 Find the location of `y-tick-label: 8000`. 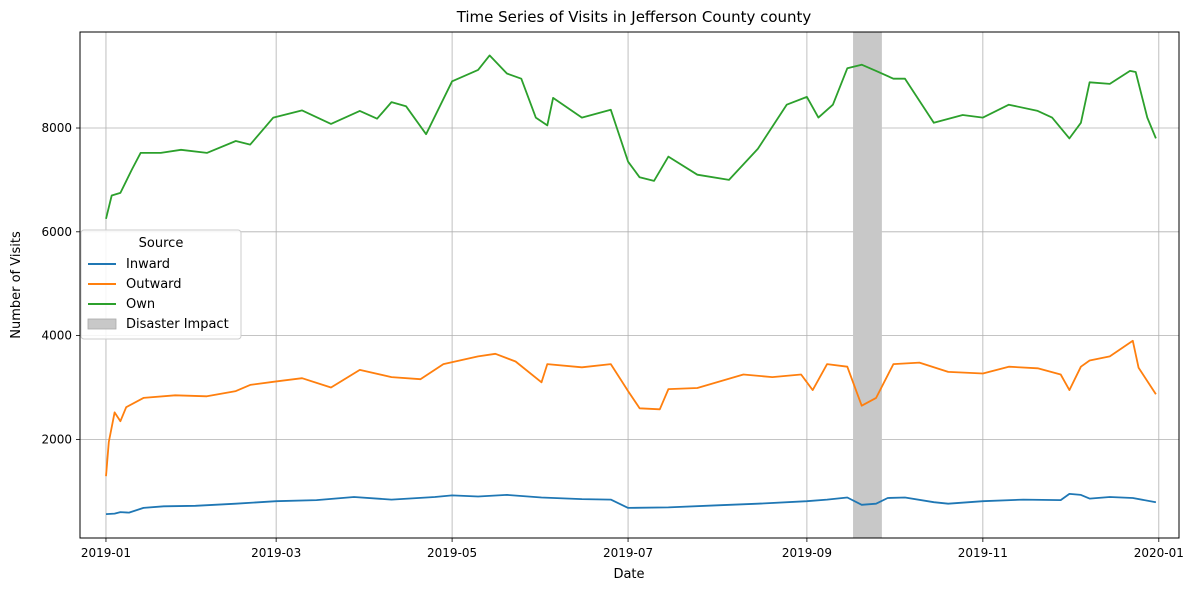

y-tick-label: 8000 is located at coordinates (56, 128).